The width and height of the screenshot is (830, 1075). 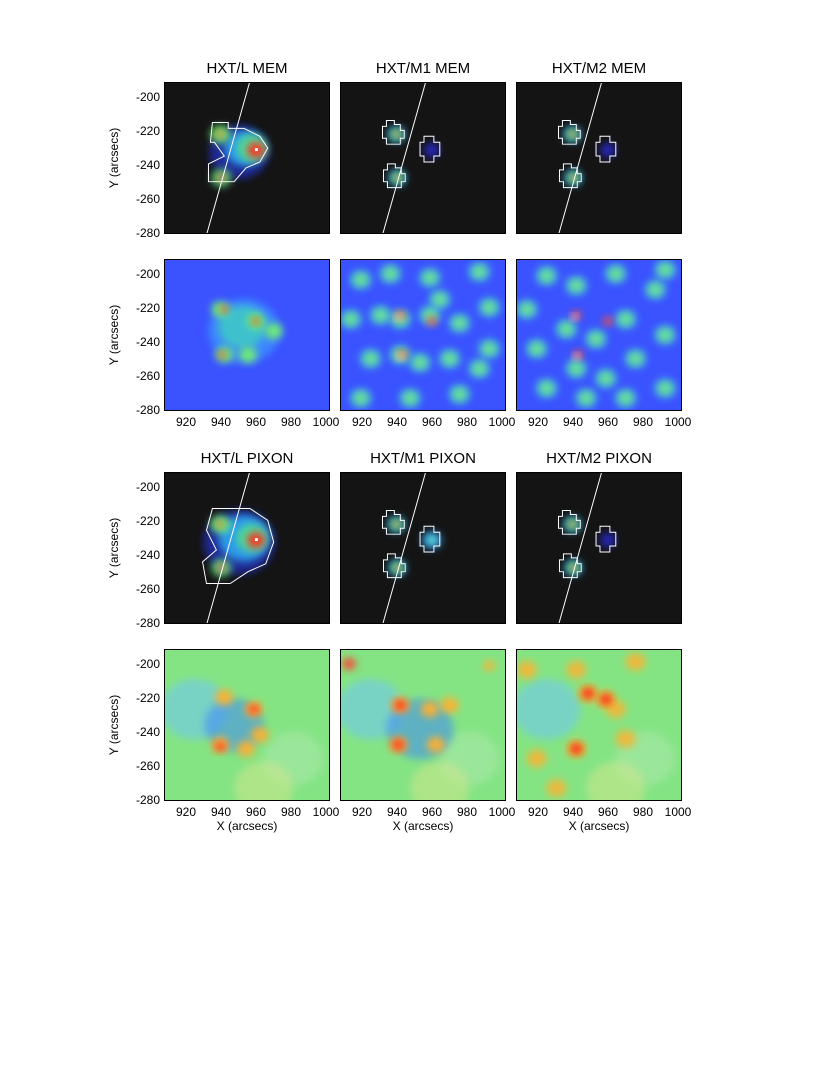 What do you see at coordinates (247, 68) in the screenshot?
I see `panel-title: HXT/L MEM` at bounding box center [247, 68].